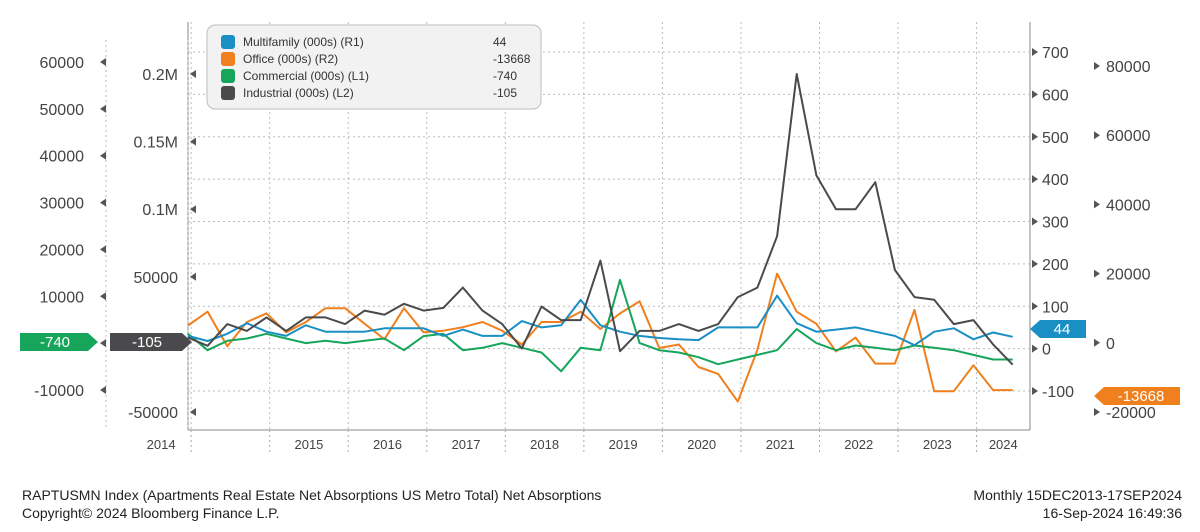 This screenshot has height=532, width=1200. I want to click on axis-l1-tick-label: 30000, so click(62, 204).